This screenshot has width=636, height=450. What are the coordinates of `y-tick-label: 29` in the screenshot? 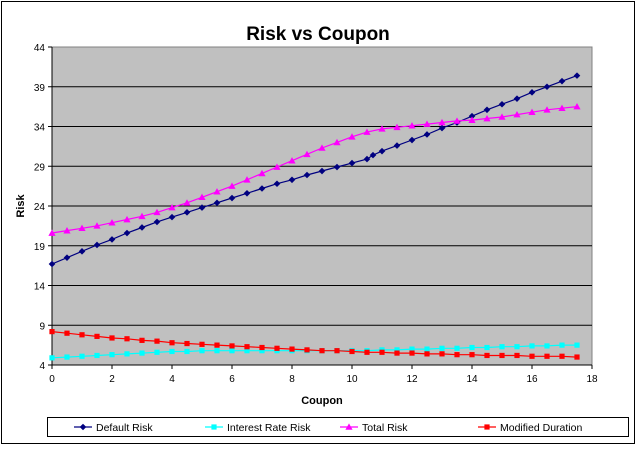 It's located at (40, 167).